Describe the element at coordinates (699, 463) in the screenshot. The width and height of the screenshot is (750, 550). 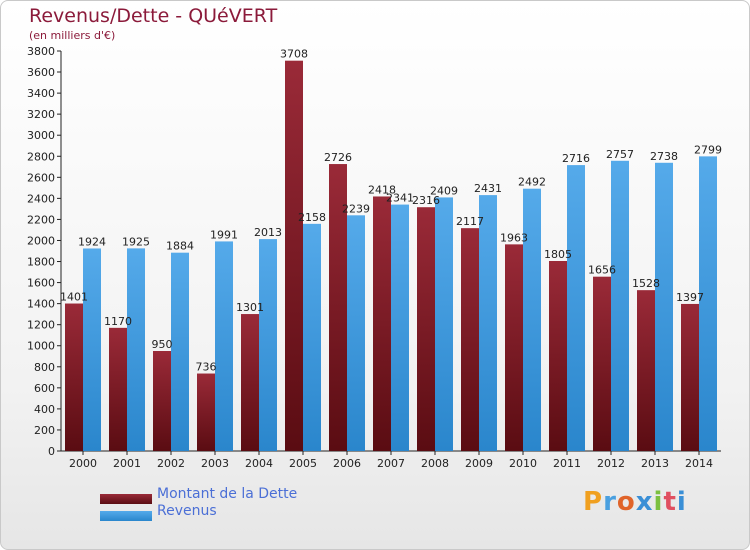
I see `x-tick-label: 2014` at that location.